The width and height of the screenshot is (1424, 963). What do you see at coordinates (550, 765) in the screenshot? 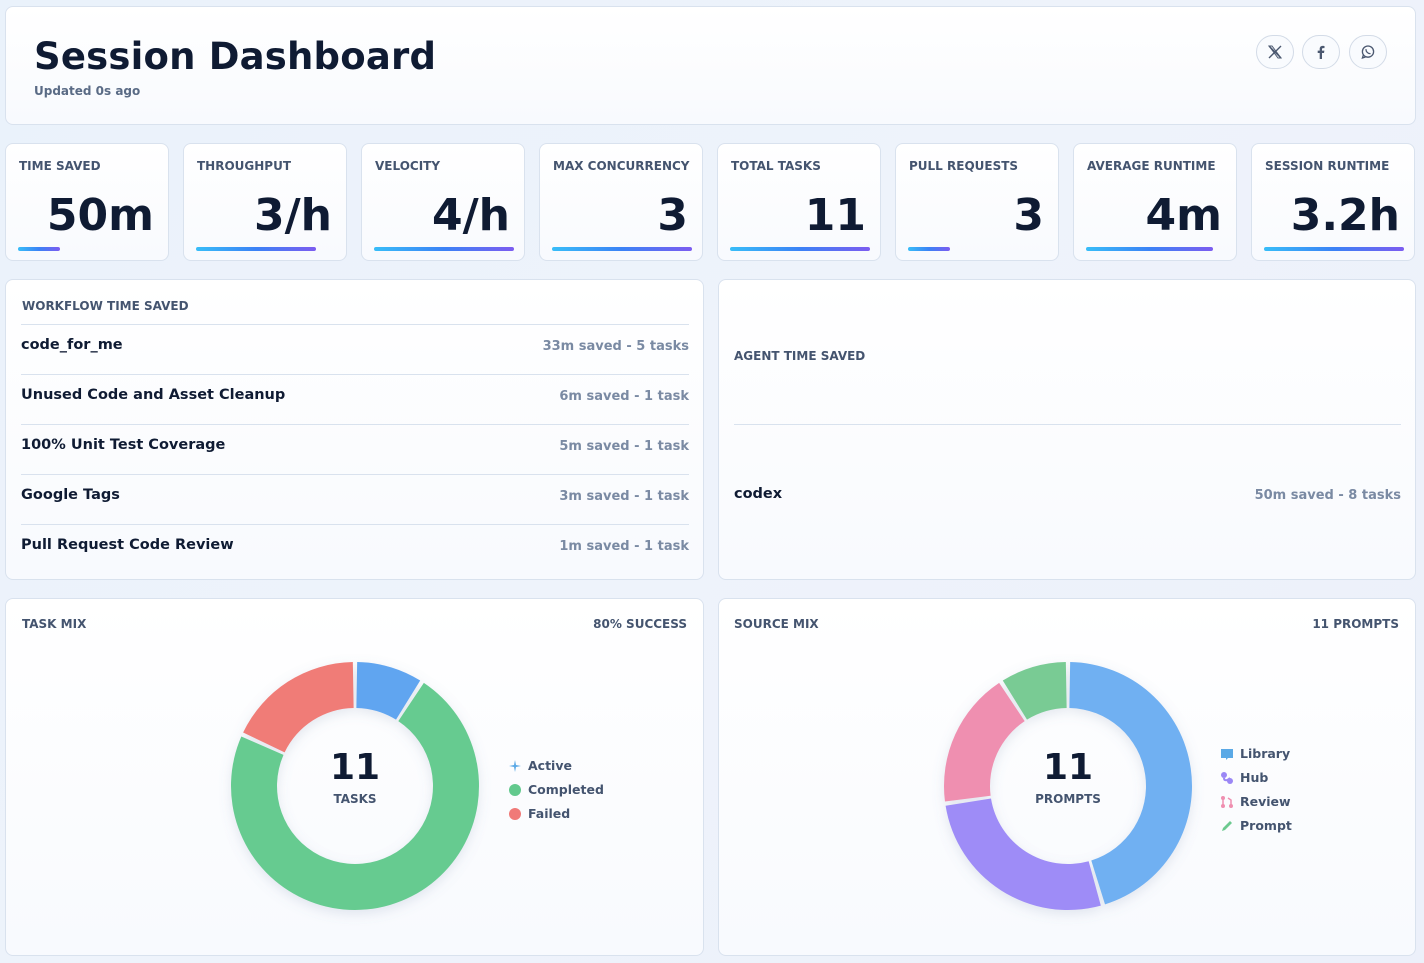
I see `legend-label: Active` at bounding box center [550, 765].